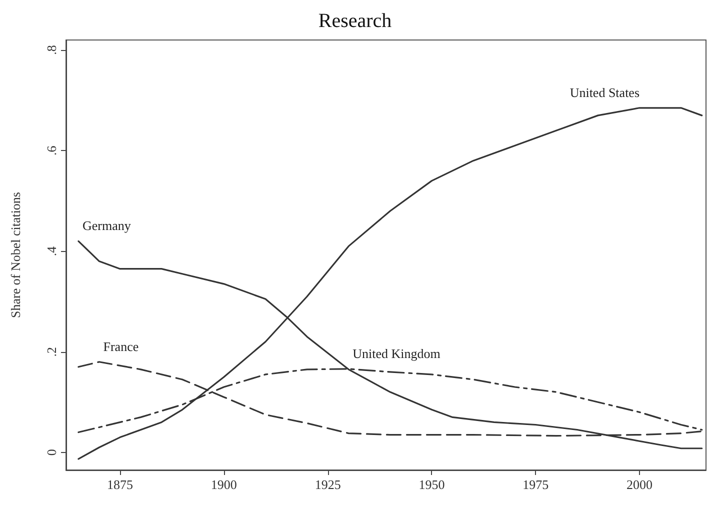 This screenshot has height=508, width=710. Describe the element at coordinates (120, 484) in the screenshot. I see `x-tick-label: 1875` at that location.